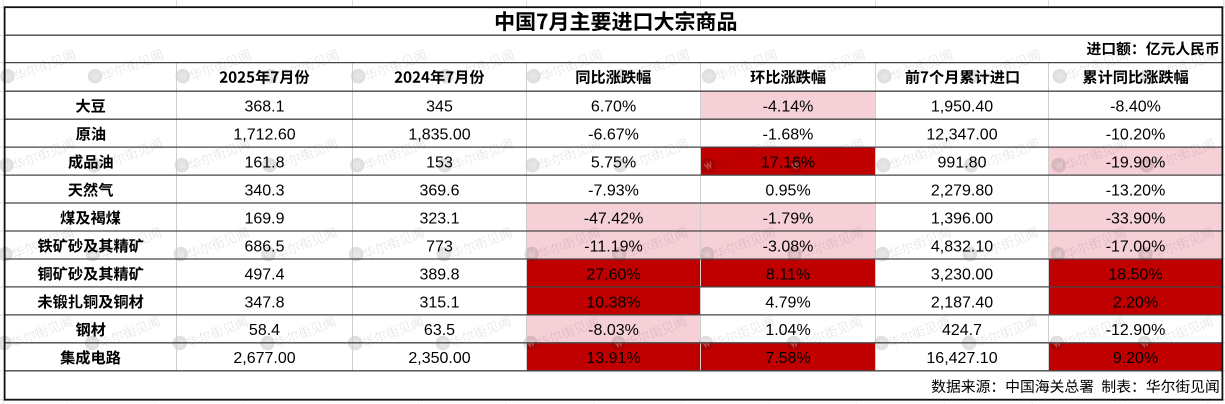 Image resolution: width=1225 pixels, height=404 pixels. Describe the element at coordinates (613, 246) in the screenshot. I see `svg-text: -11.19%` at that location.